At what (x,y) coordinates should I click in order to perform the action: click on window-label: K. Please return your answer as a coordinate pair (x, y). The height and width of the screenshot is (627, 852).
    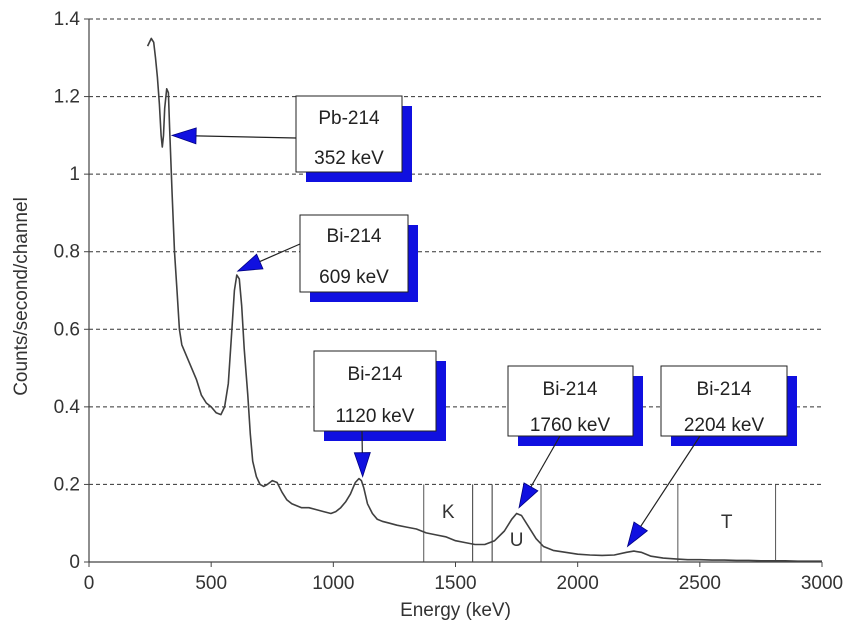
    Looking at the image, I should click on (448, 512).